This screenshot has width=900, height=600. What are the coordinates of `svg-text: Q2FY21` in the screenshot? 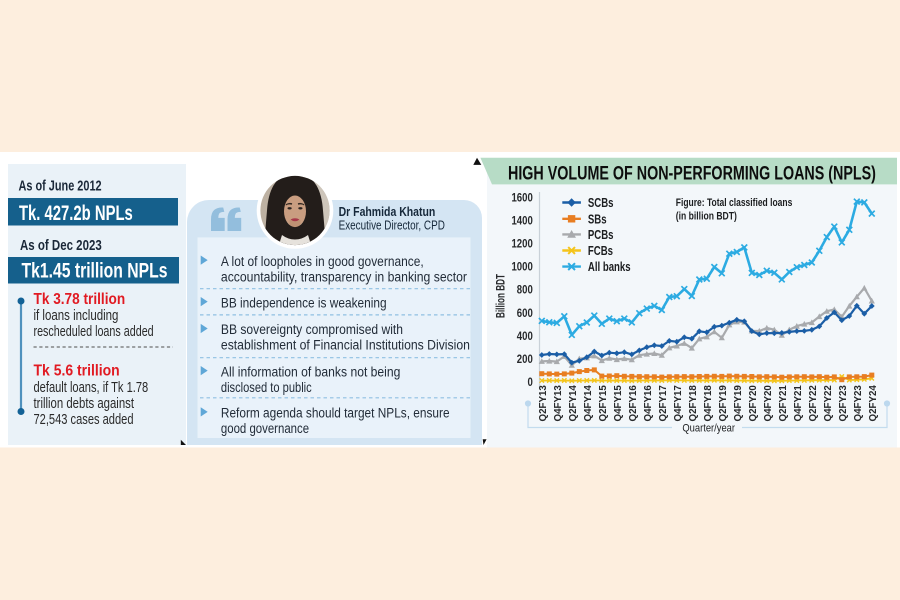 It's located at (783, 403).